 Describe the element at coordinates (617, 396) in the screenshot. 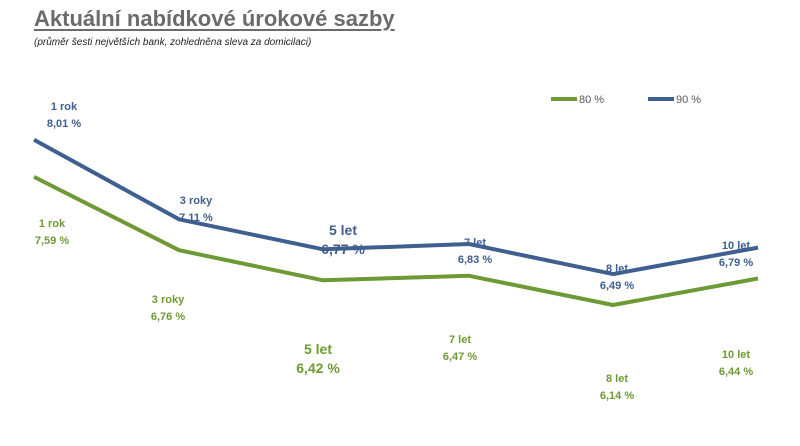

I see `data-label: 6,14 %` at that location.